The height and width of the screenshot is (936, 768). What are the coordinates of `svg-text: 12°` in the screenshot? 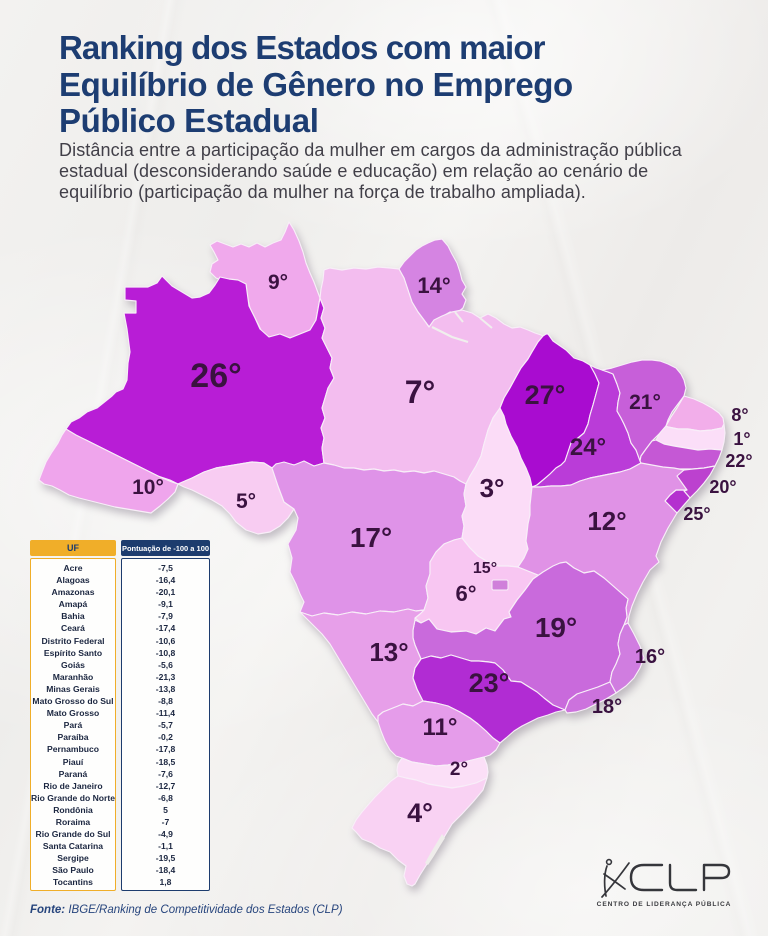 It's located at (606, 521).